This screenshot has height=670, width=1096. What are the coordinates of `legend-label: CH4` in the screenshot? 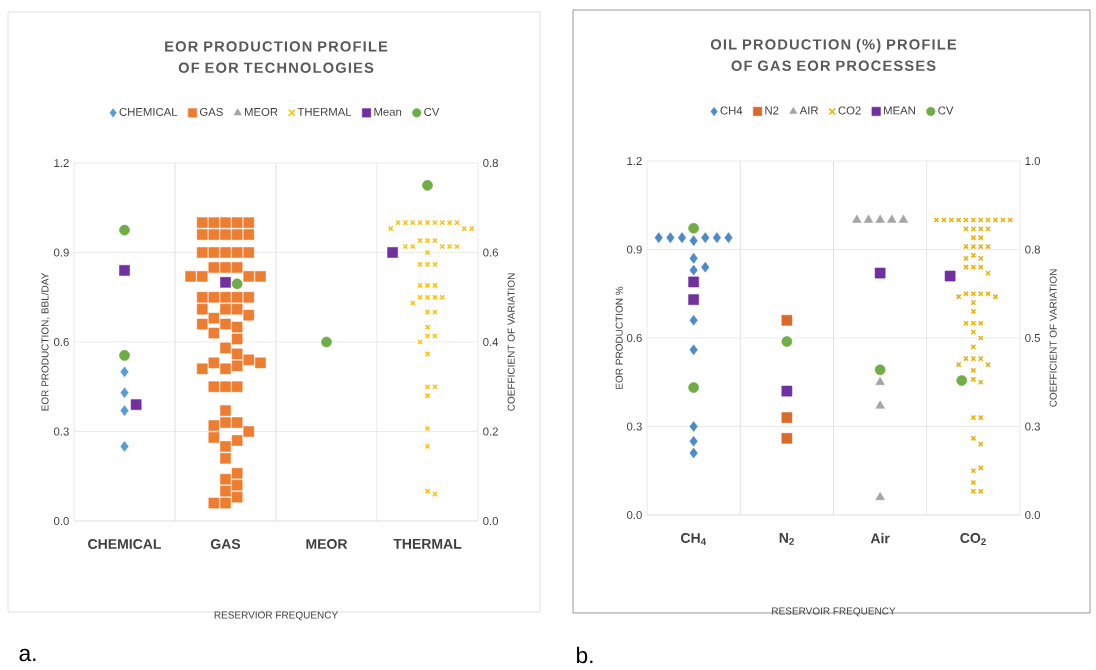 It's located at (731, 110).